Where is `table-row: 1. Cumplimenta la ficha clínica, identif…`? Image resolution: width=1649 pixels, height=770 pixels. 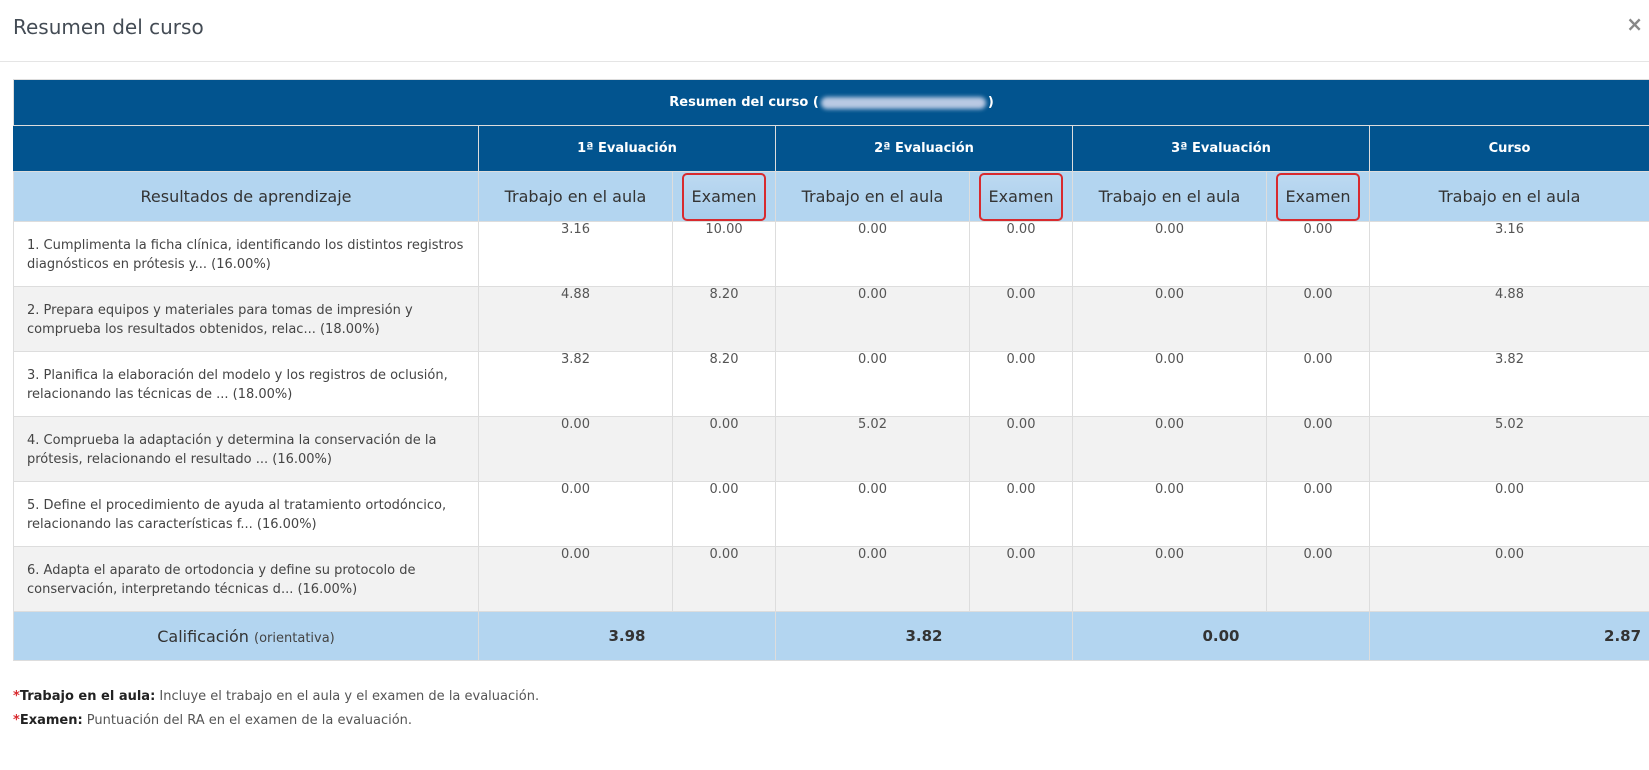
table-row: 1. Cumplimenta la ficha clínica, identif… is located at coordinates (831, 254).